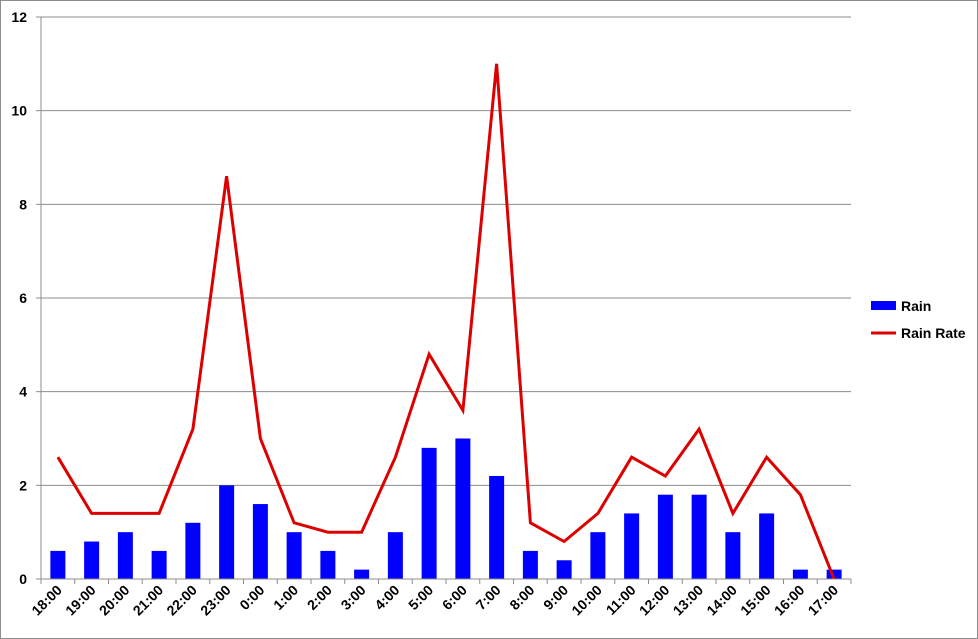 The height and width of the screenshot is (639, 978). What do you see at coordinates (386, 597) in the screenshot?
I see `x-tick-label: 4:00` at bounding box center [386, 597].